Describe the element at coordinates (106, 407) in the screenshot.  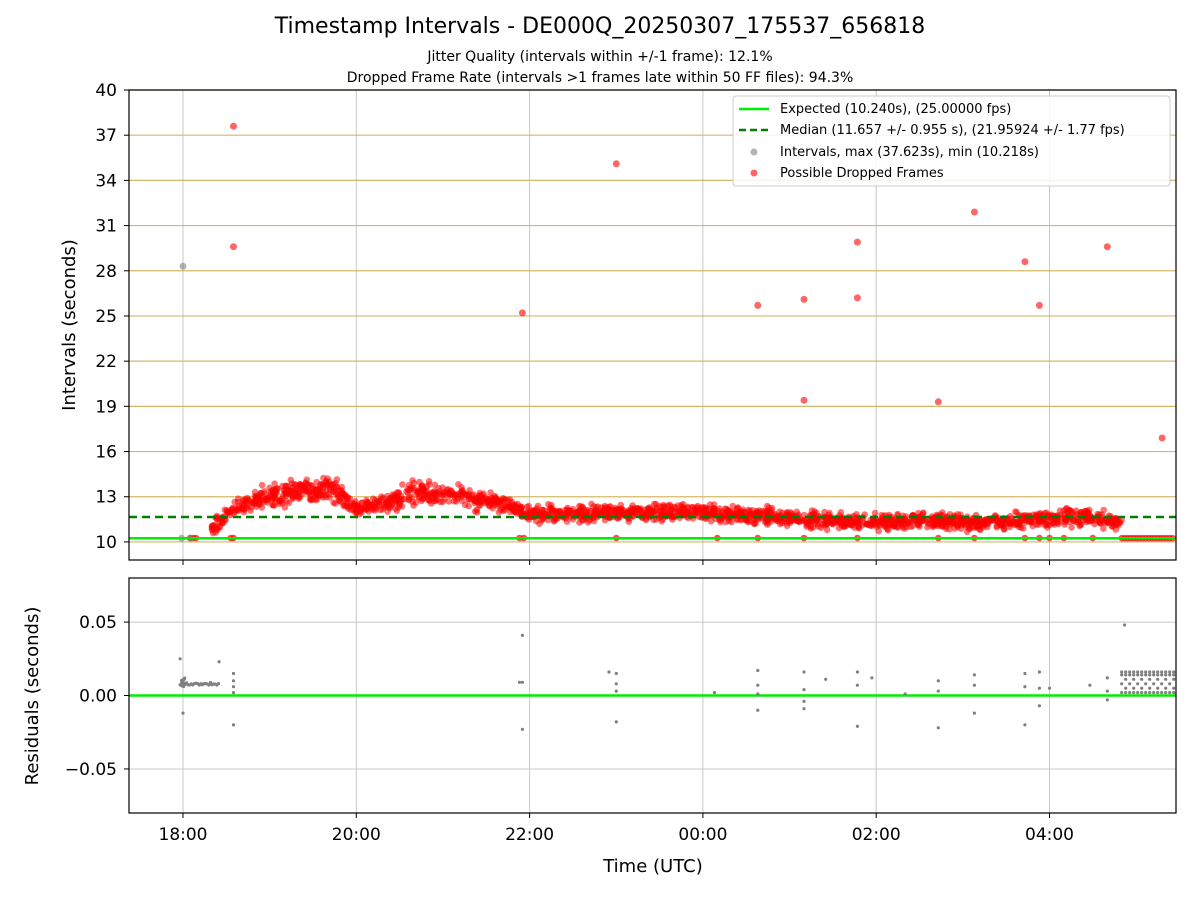
I see `intervals-y-tick-label: 19` at that location.